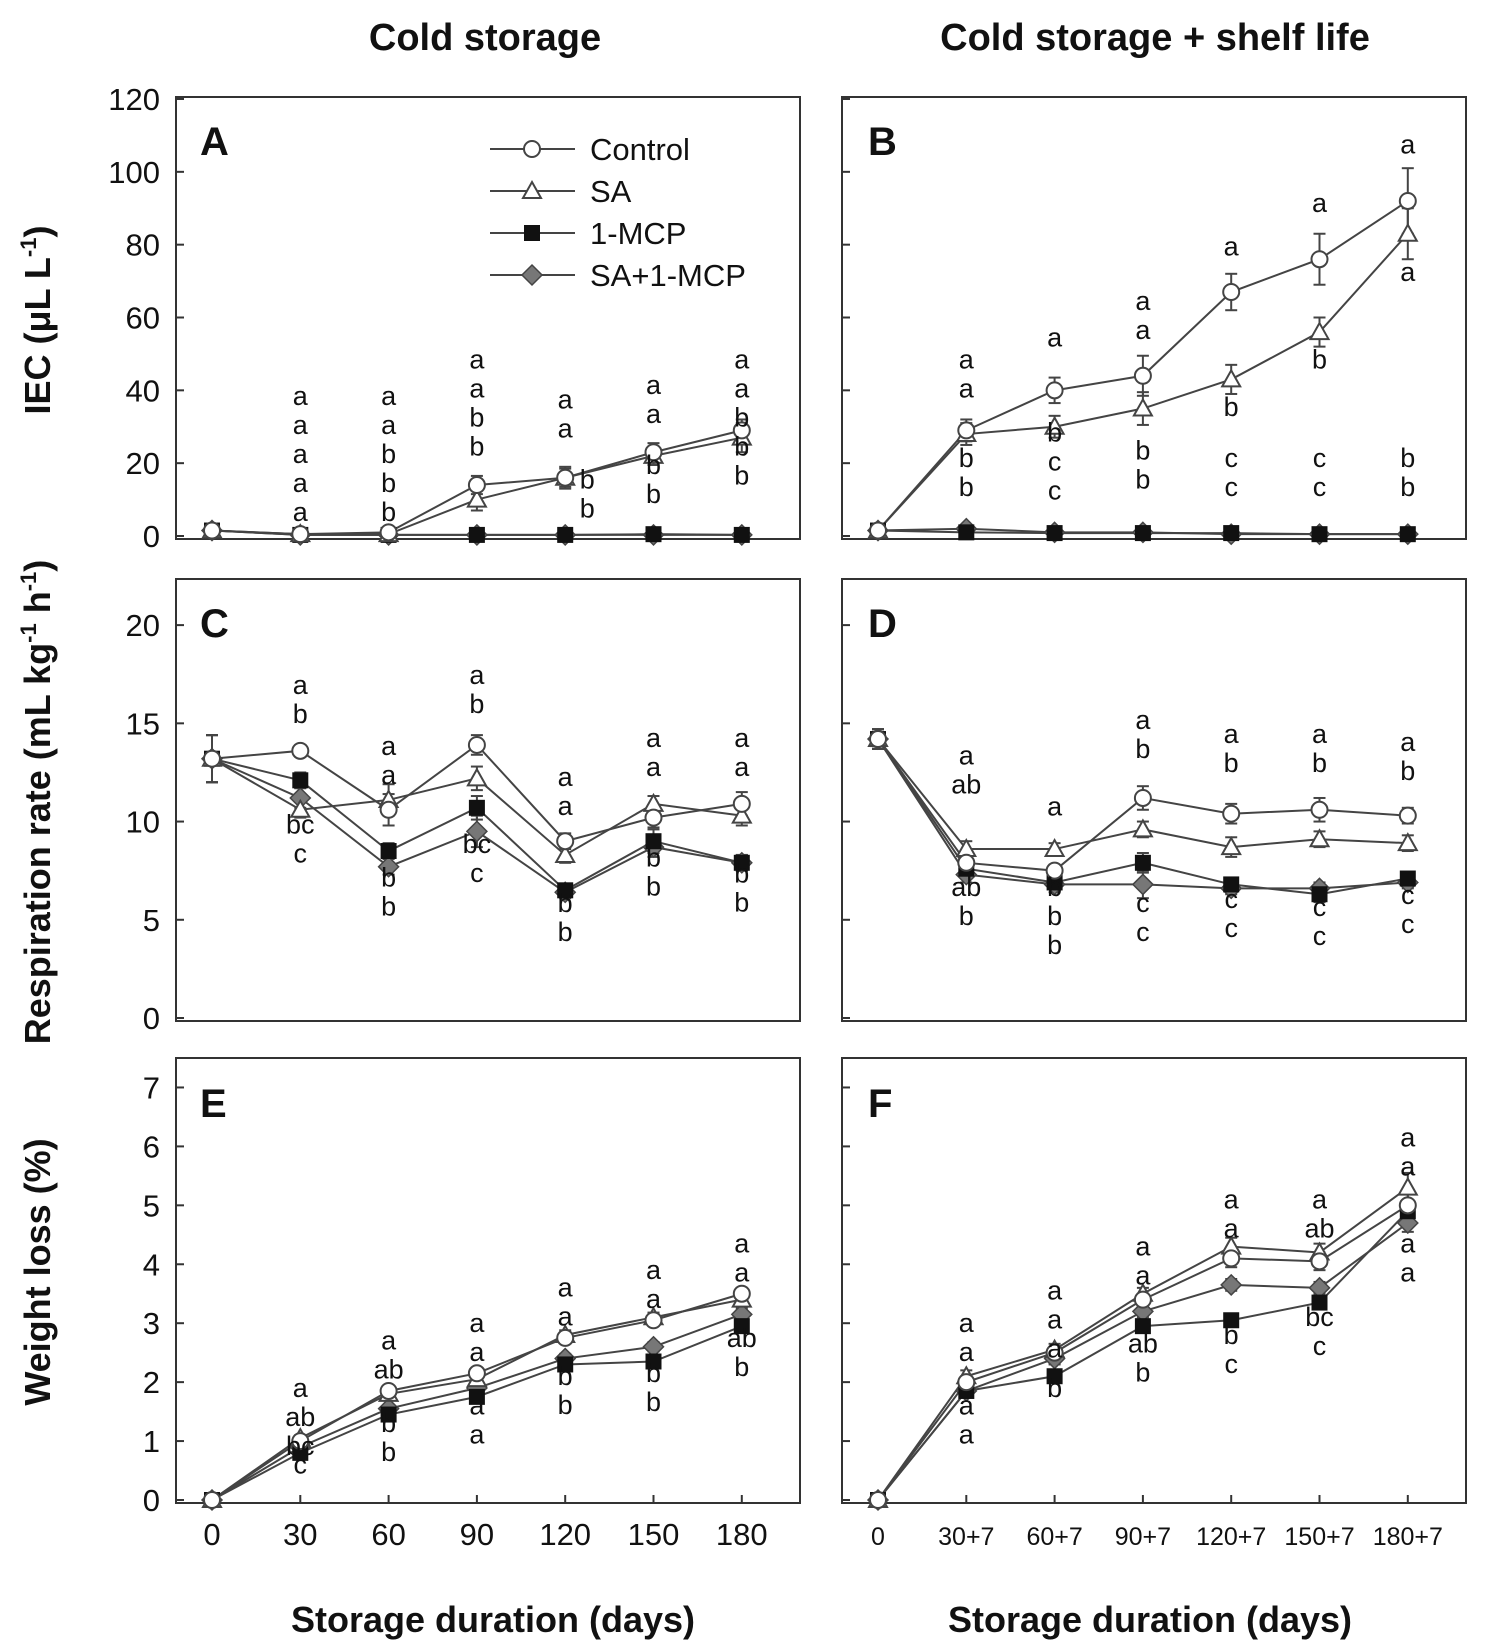 Image resolution: width=1498 pixels, height=1649 pixels. Describe the element at coordinates (477, 777) in the screenshot. I see `panel-c-point-sa` at that location.